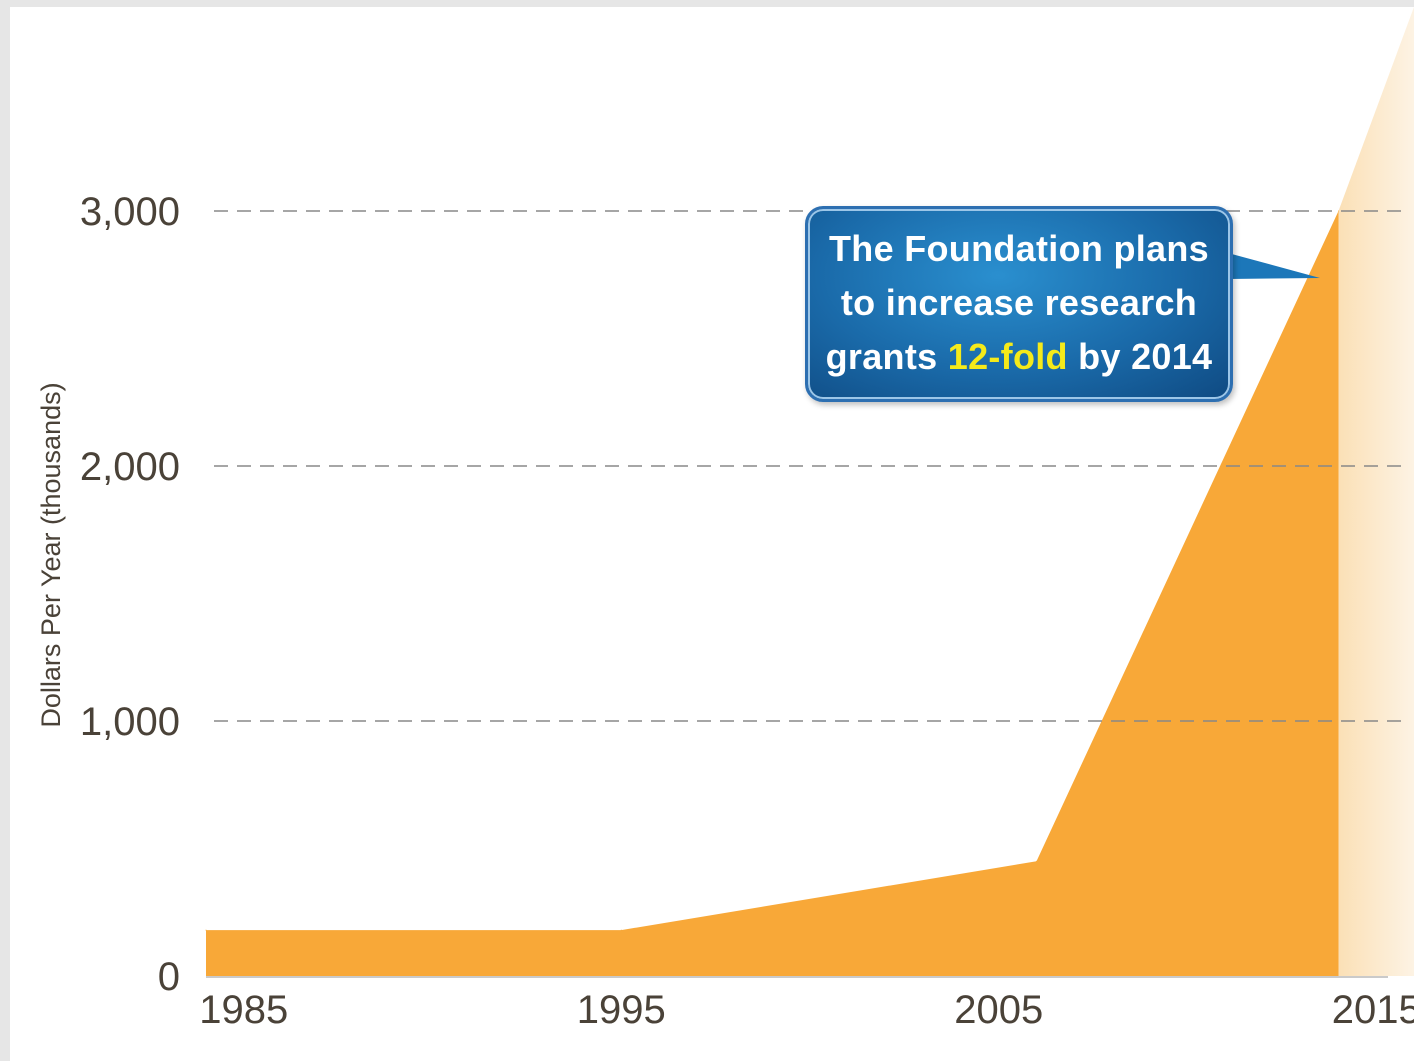  What do you see at coordinates (1274, 266) in the screenshot?
I see `callout-pointer` at bounding box center [1274, 266].